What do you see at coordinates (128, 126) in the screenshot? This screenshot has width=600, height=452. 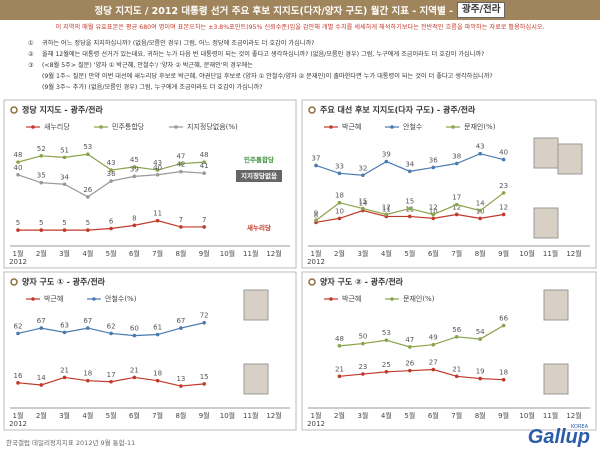 I see `legend-label: 민주통합당` at bounding box center [128, 126].